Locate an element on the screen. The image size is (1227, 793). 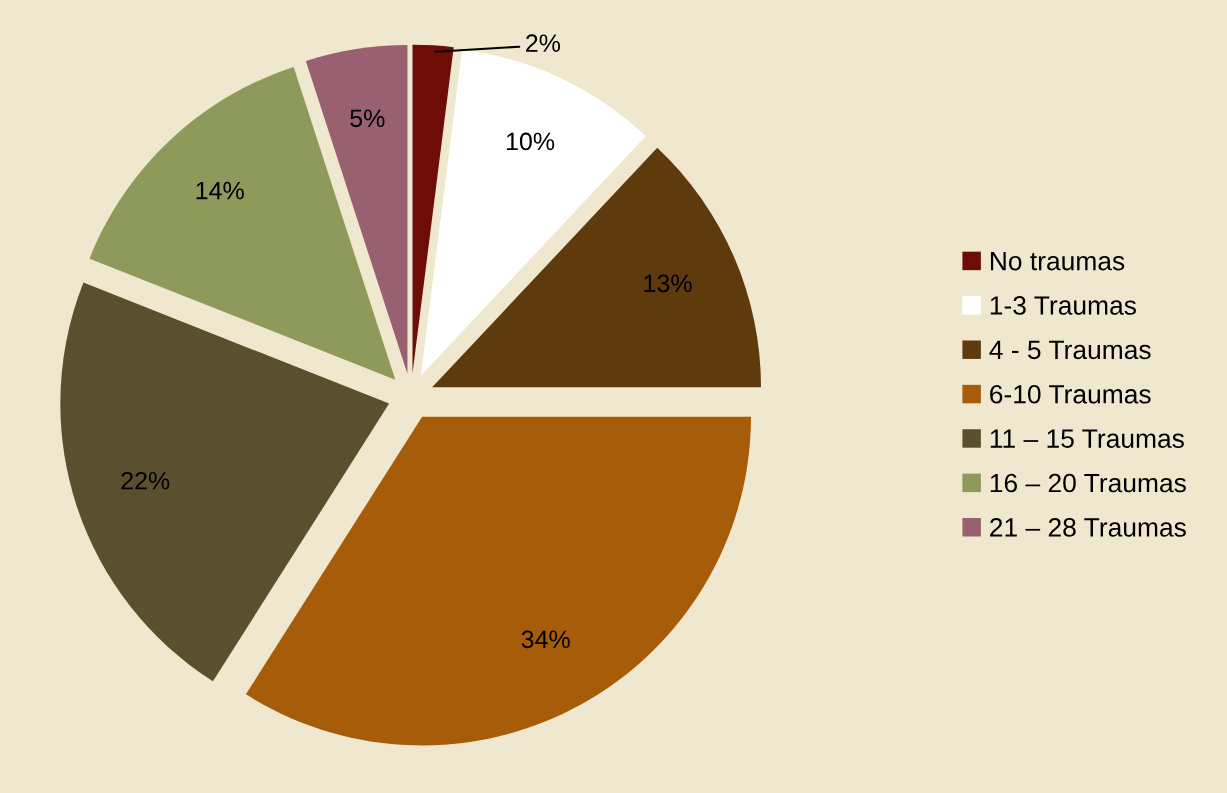
legend-label: 4 - 5 Traumas is located at coordinates (1070, 350).